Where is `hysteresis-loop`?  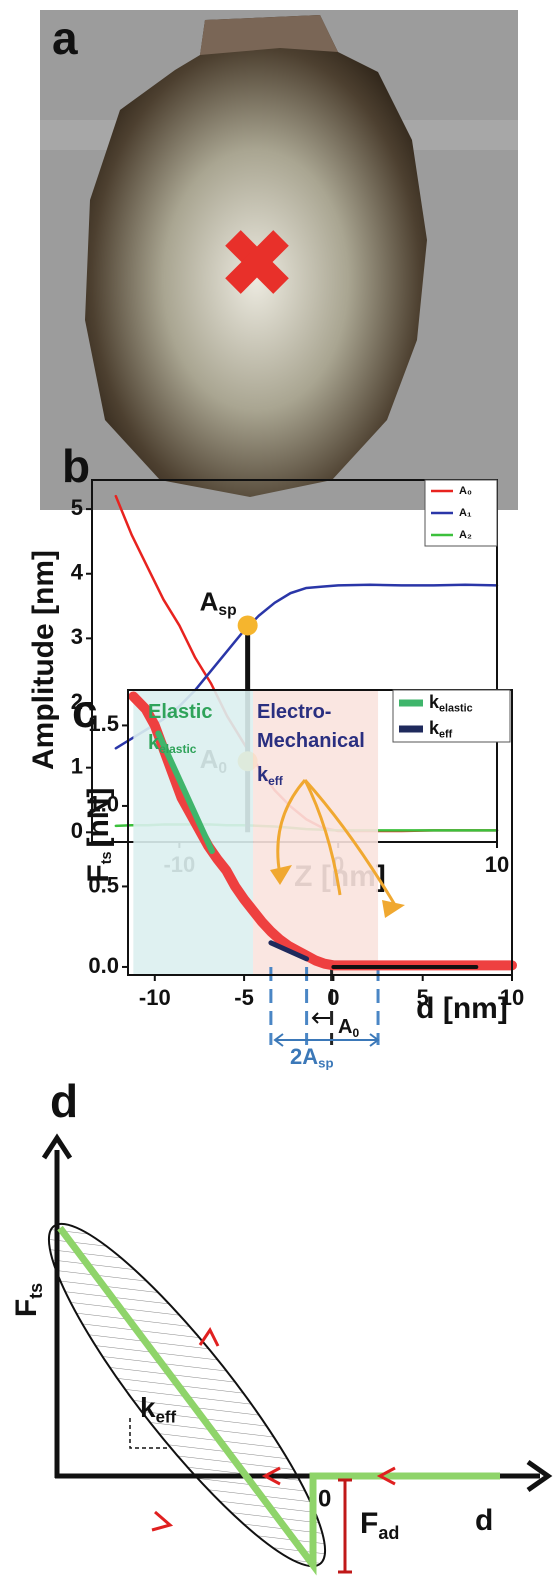
hysteresis-loop is located at coordinates (187, 1395).